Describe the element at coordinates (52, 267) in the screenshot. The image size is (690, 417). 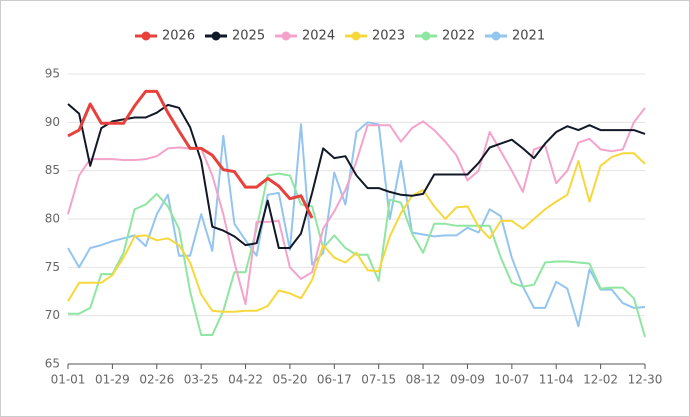
I see `y-tick-label: 75` at that location.